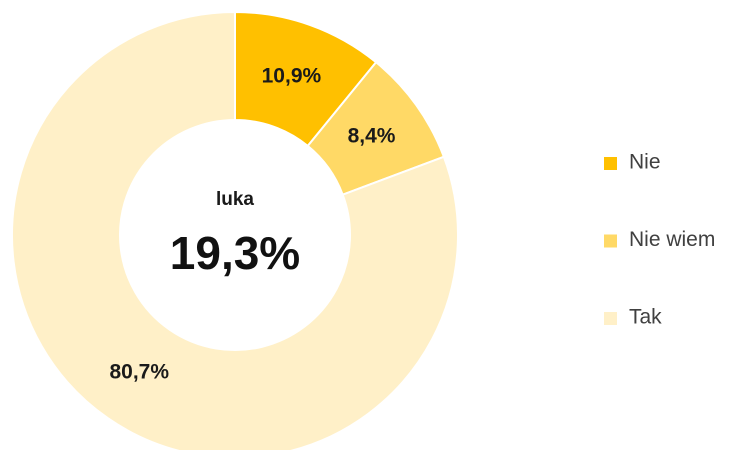 Image resolution: width=751 pixels, height=450 pixels. Describe the element at coordinates (139, 372) in the screenshot. I see `data-label: 80,7%` at that location.